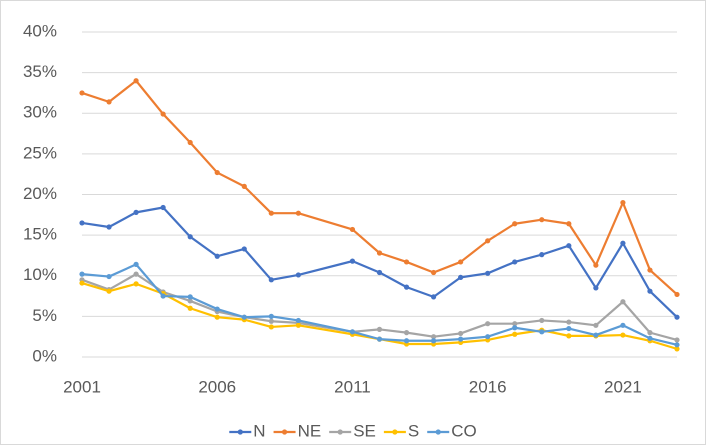 This screenshot has width=707, height=446. Describe the element at coordinates (40, 152) in the screenshot. I see `y-tick-label: 25%` at that location.